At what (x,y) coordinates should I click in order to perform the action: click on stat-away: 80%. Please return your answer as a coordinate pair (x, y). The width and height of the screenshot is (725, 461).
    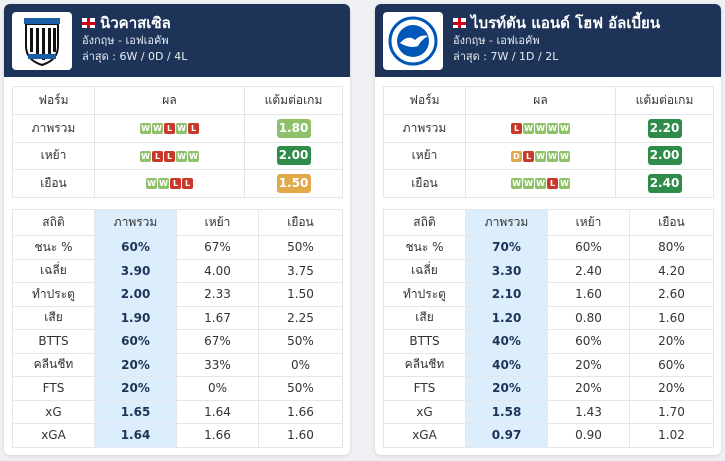
    Looking at the image, I should click on (671, 247).